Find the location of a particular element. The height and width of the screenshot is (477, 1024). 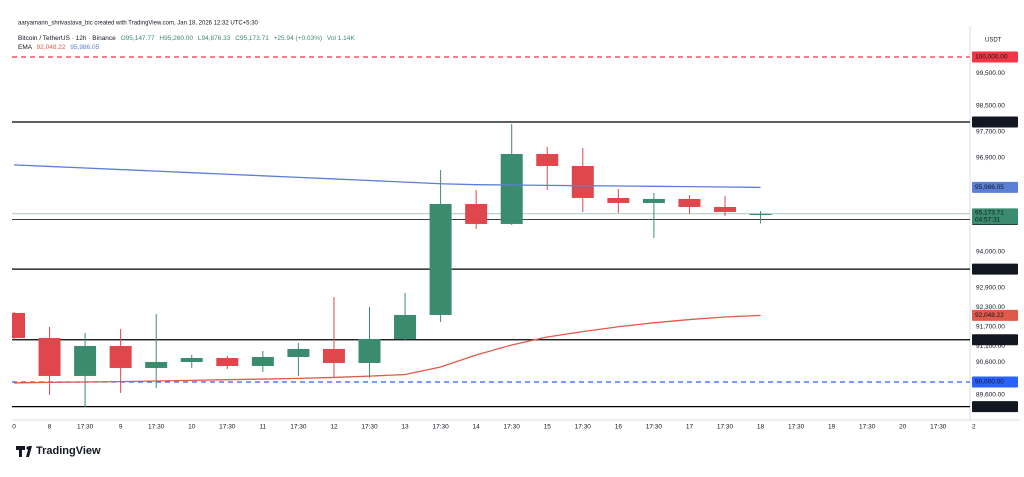

price-tag-text: 93,471.71 is located at coordinates (989, 269).